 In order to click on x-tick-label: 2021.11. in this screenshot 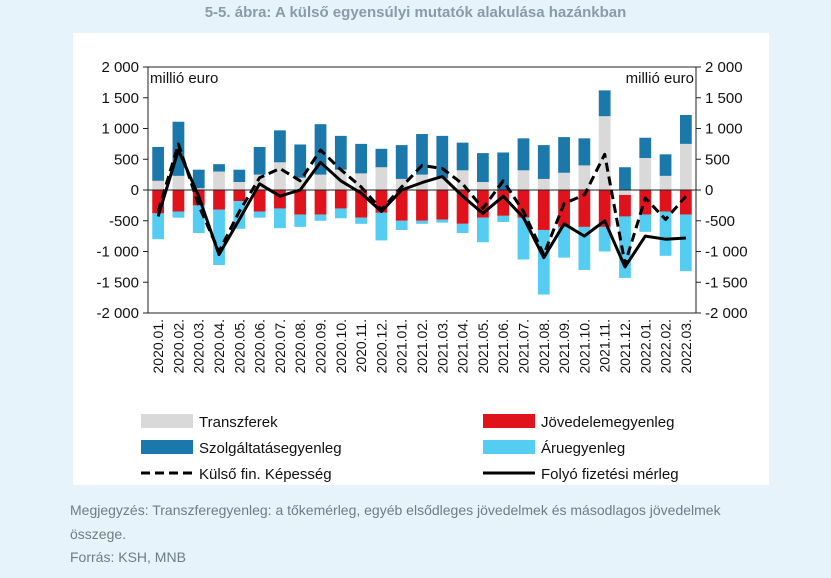, I will do `click(605, 345)`.